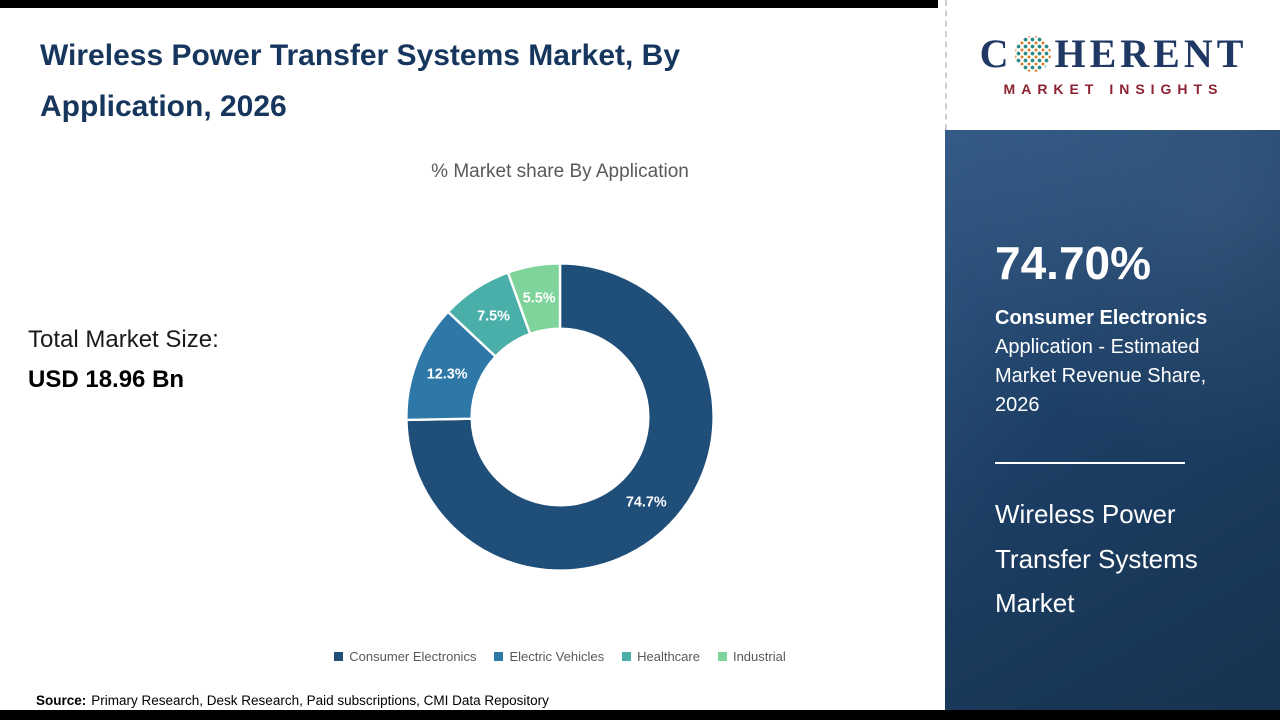 The width and height of the screenshot is (1280, 720). Describe the element at coordinates (1033, 53) in the screenshot. I see `globe-icon` at that location.